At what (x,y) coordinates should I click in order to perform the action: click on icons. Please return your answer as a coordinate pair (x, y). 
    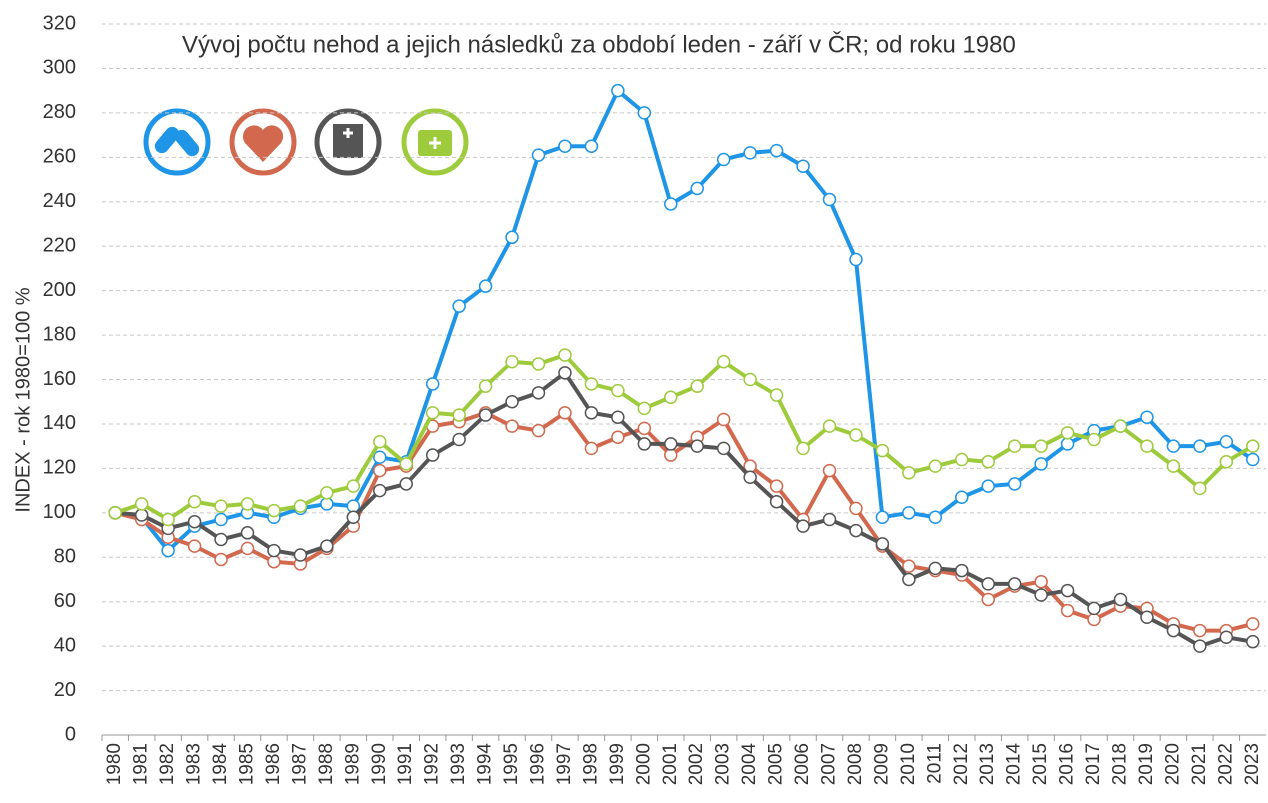
    Looking at the image, I should click on (306, 142).